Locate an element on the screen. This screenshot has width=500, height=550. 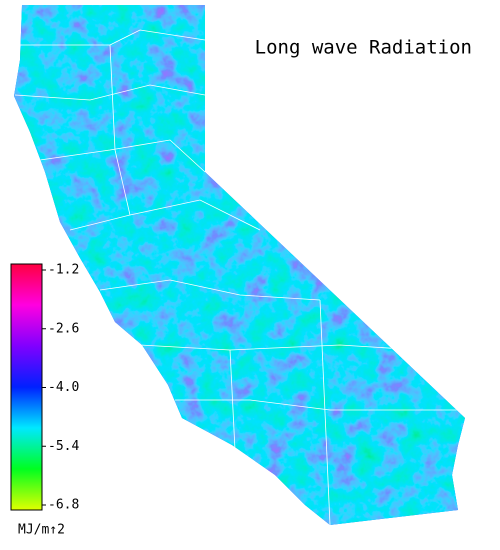
colorbar-tick-label: -6.8 is located at coordinates (63, 505).